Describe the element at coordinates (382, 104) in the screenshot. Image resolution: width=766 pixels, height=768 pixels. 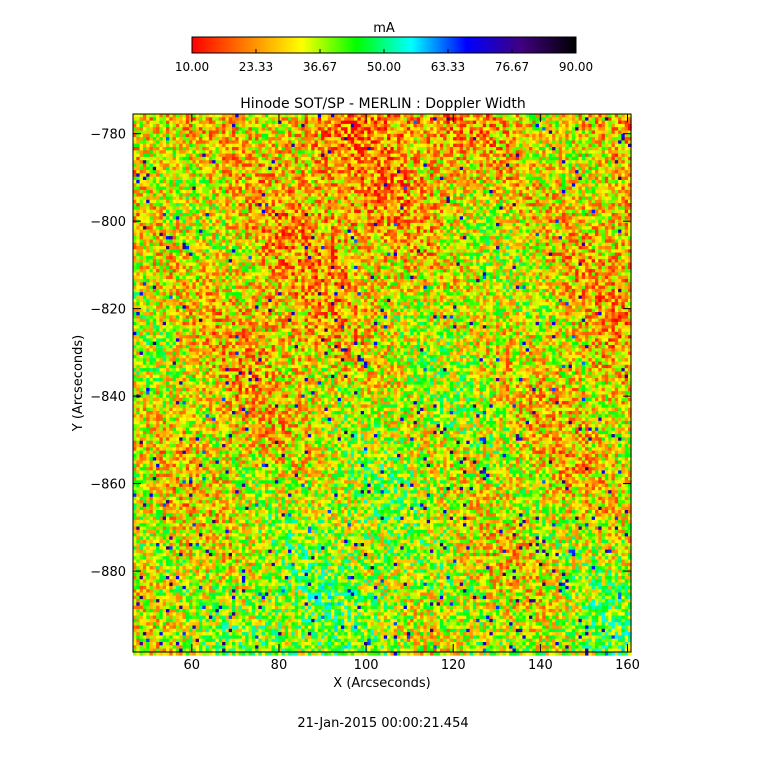
I see `chart-title: Hinode SOT/SP - MERLIN : Doppler Width` at that location.